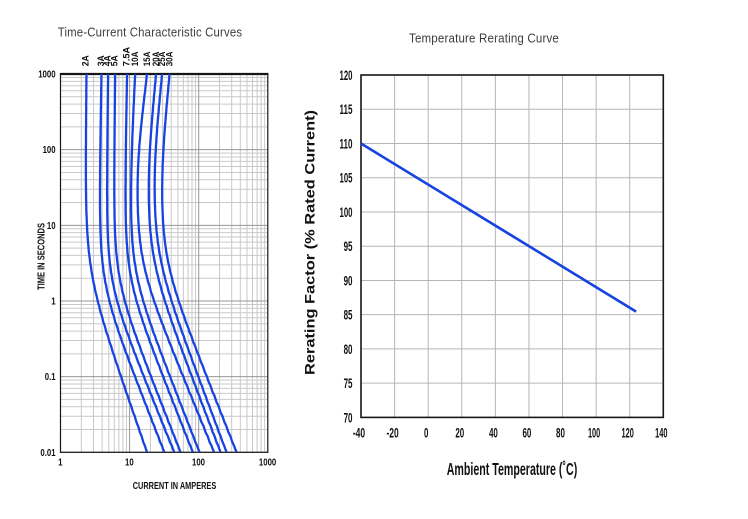 The height and width of the screenshot is (519, 748). Describe the element at coordinates (348, 417) in the screenshot. I see `svg-text: 70` at that location.